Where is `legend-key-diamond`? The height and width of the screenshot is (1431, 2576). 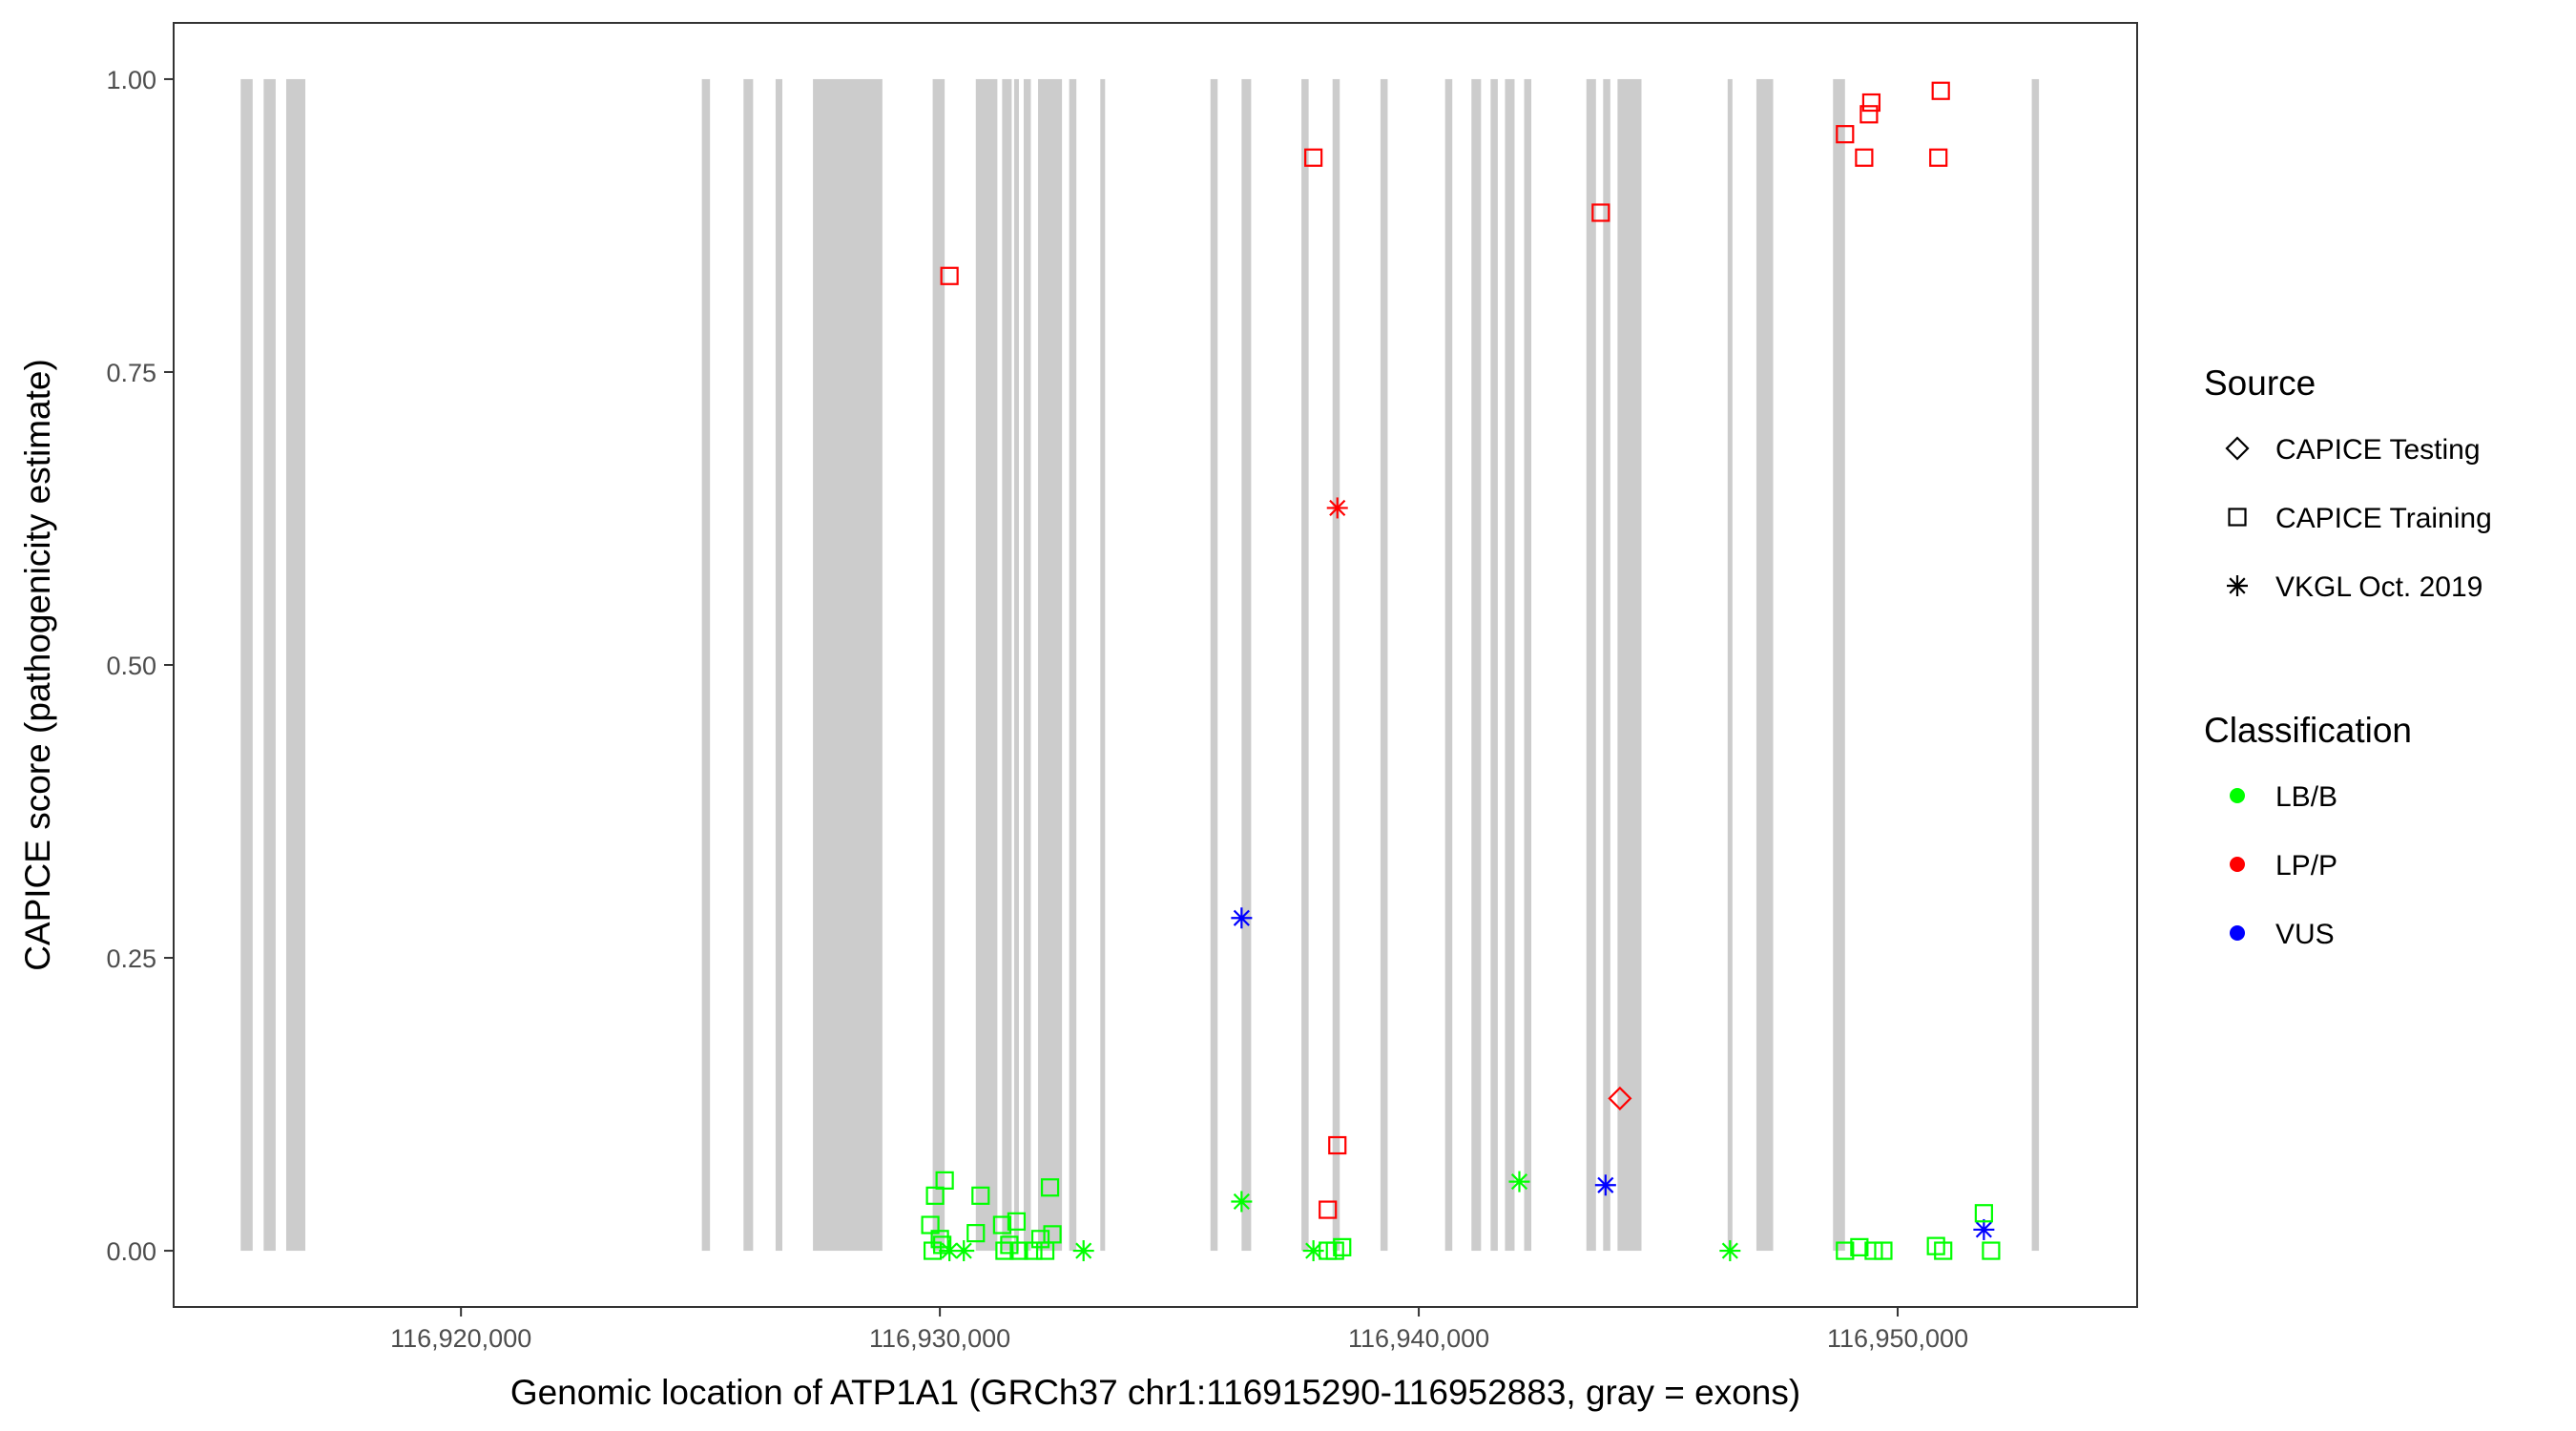 legend-key-diamond is located at coordinates (2237, 448).